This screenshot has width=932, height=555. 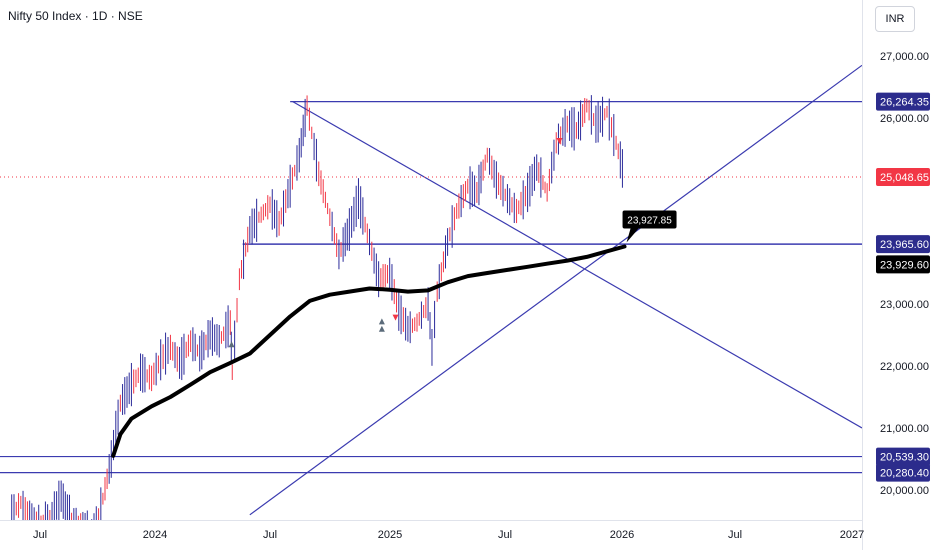 I want to click on callout-pointer, so click(x=632, y=235).